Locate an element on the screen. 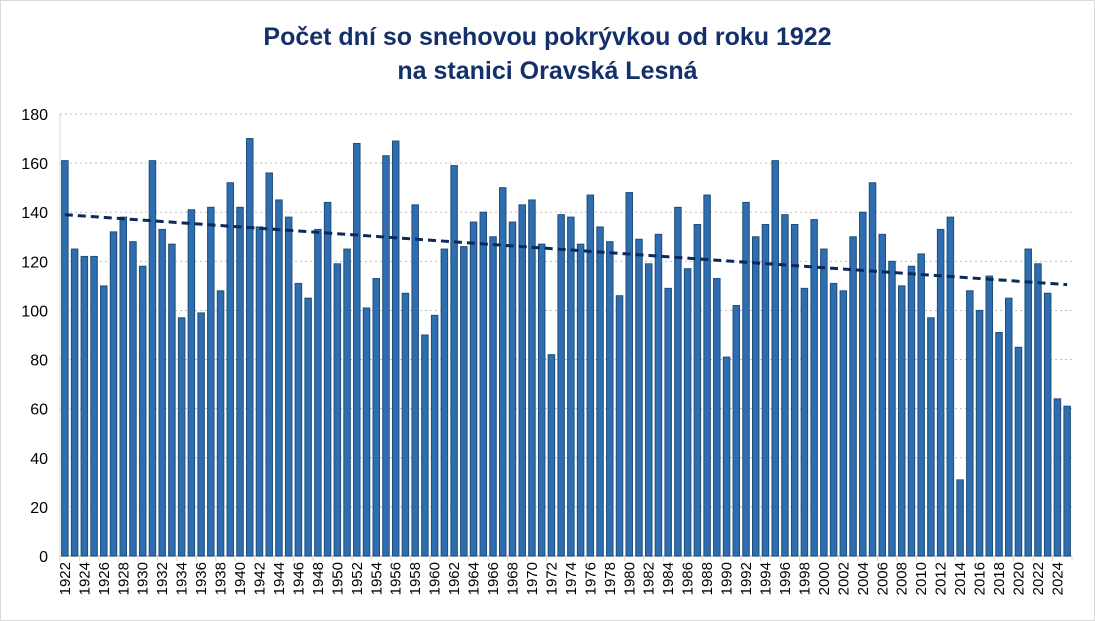 This screenshot has width=1095, height=621. bar-1958 is located at coordinates (415, 380).